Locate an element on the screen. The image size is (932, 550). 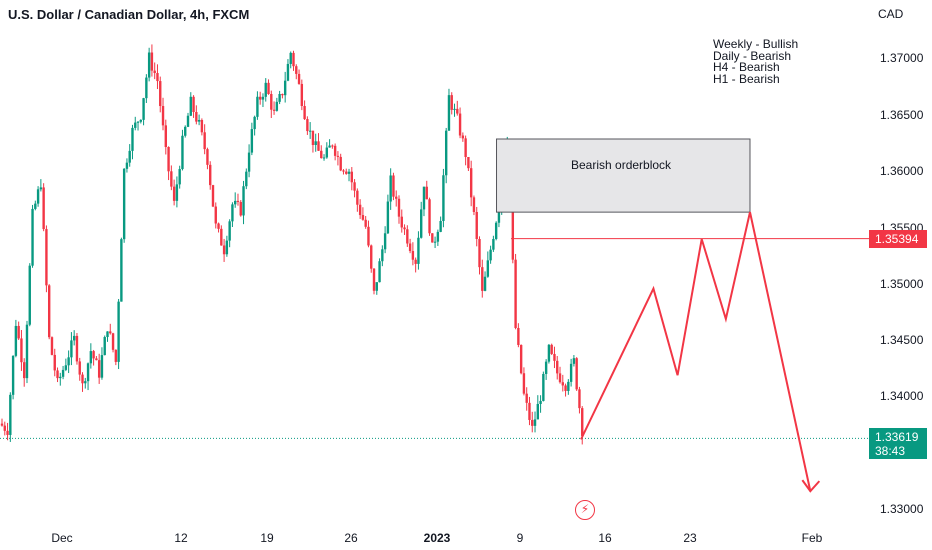
y-tick-label: 1.33000 is located at coordinates (902, 509).